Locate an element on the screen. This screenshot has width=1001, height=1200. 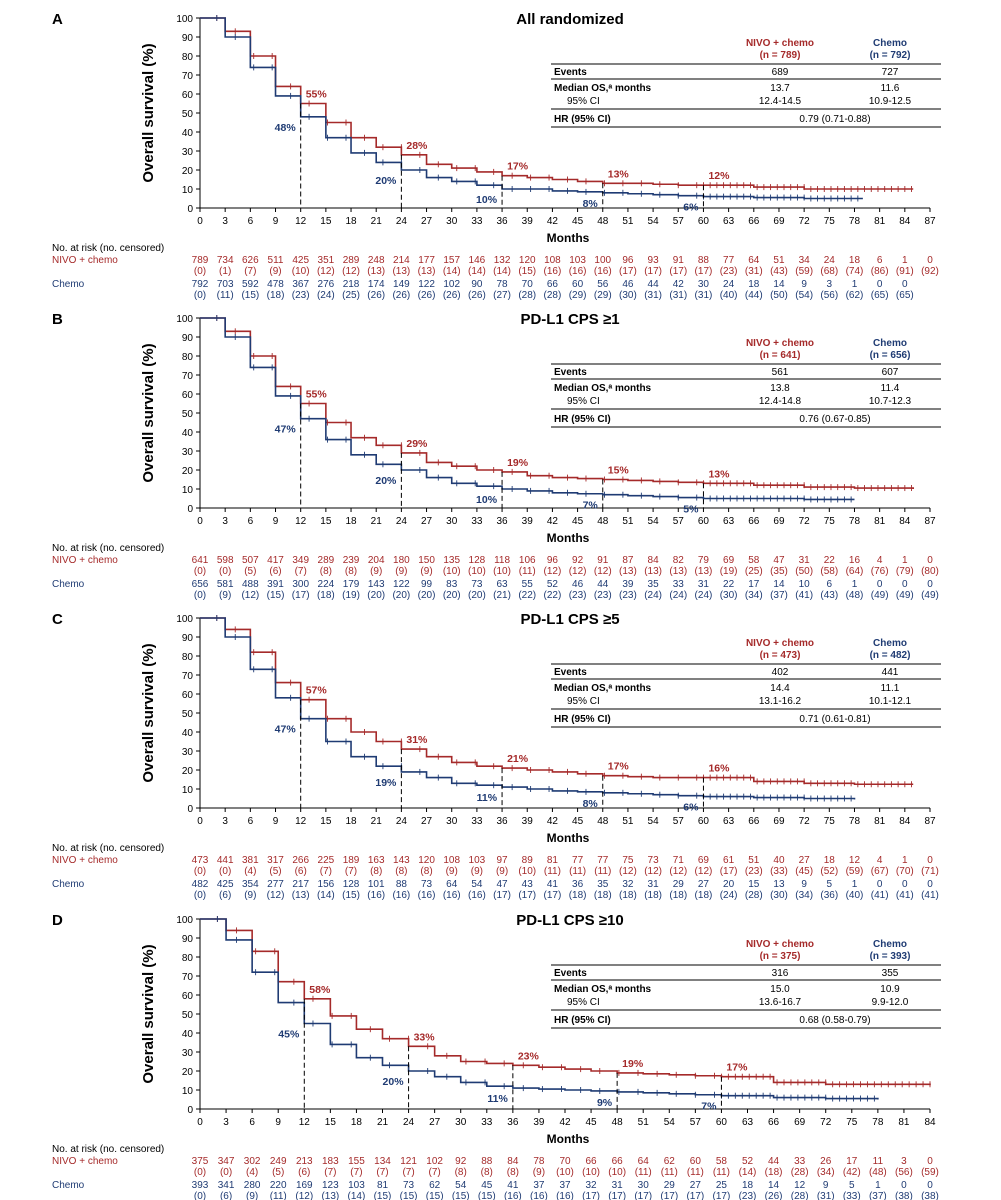
x-tick-label: 54 is located at coordinates (654, 521).